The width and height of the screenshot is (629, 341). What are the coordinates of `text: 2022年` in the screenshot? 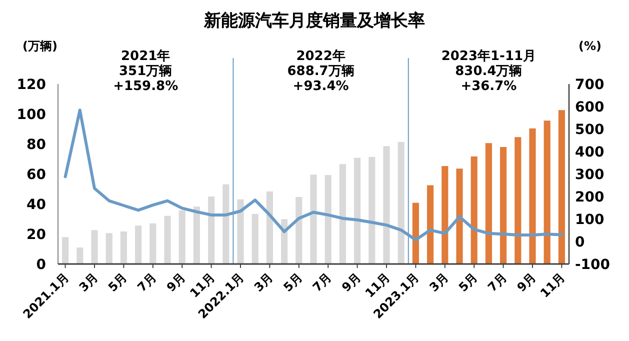 It's located at (321, 56).